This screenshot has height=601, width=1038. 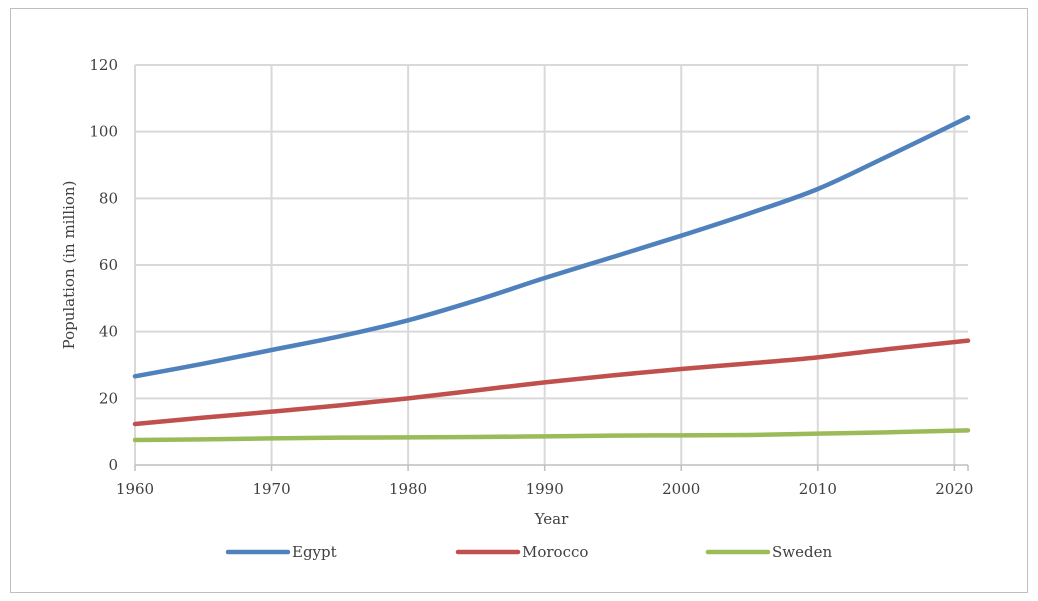 What do you see at coordinates (551, 382) in the screenshot?
I see `series-line-morocco` at bounding box center [551, 382].